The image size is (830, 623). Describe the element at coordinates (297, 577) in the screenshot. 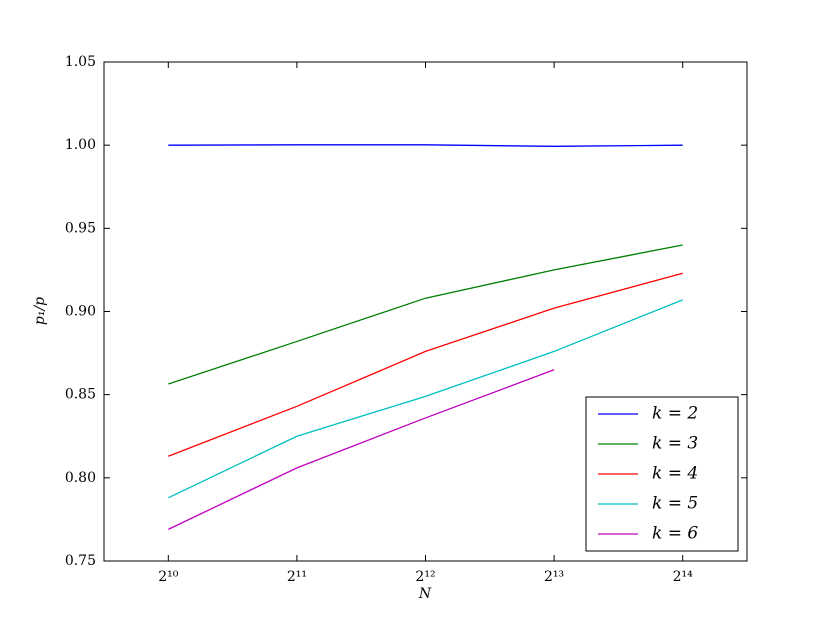

I see `x-tick-label: 2¹¹` at that location.